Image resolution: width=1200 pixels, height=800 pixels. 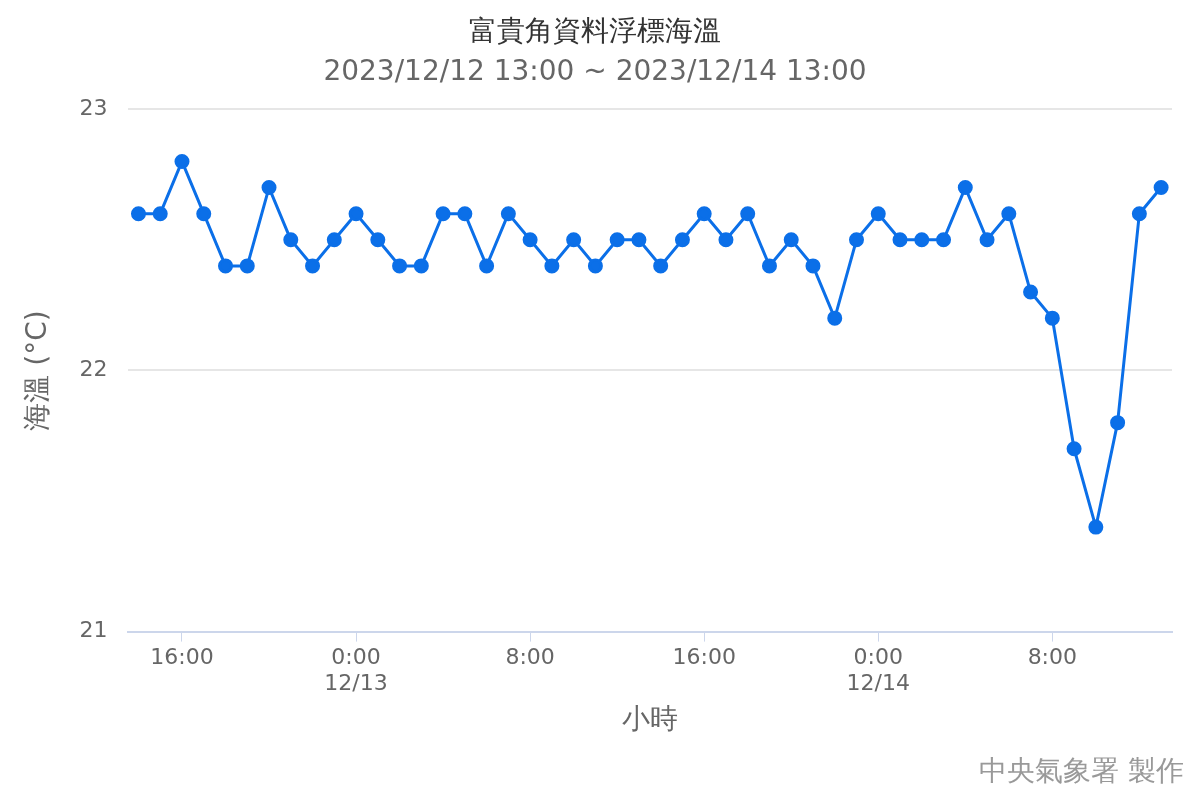 I want to click on x-axis-title: 小時, so click(x=649, y=719).